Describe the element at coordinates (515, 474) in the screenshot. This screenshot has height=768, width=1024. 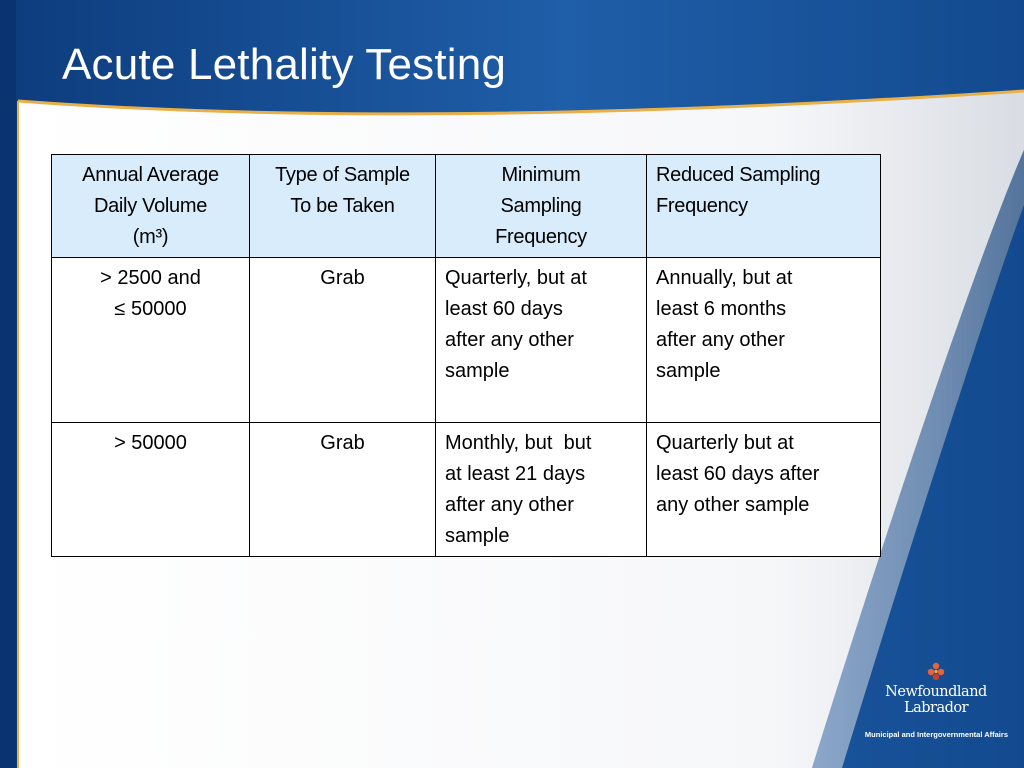
I see `cell-line: at least 21 days` at that location.